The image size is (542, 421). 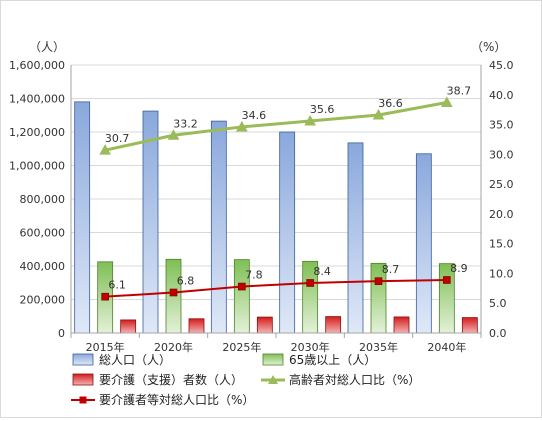 What do you see at coordinates (276, 126) in the screenshot?
I see `aged-ratio-line` at bounding box center [276, 126].